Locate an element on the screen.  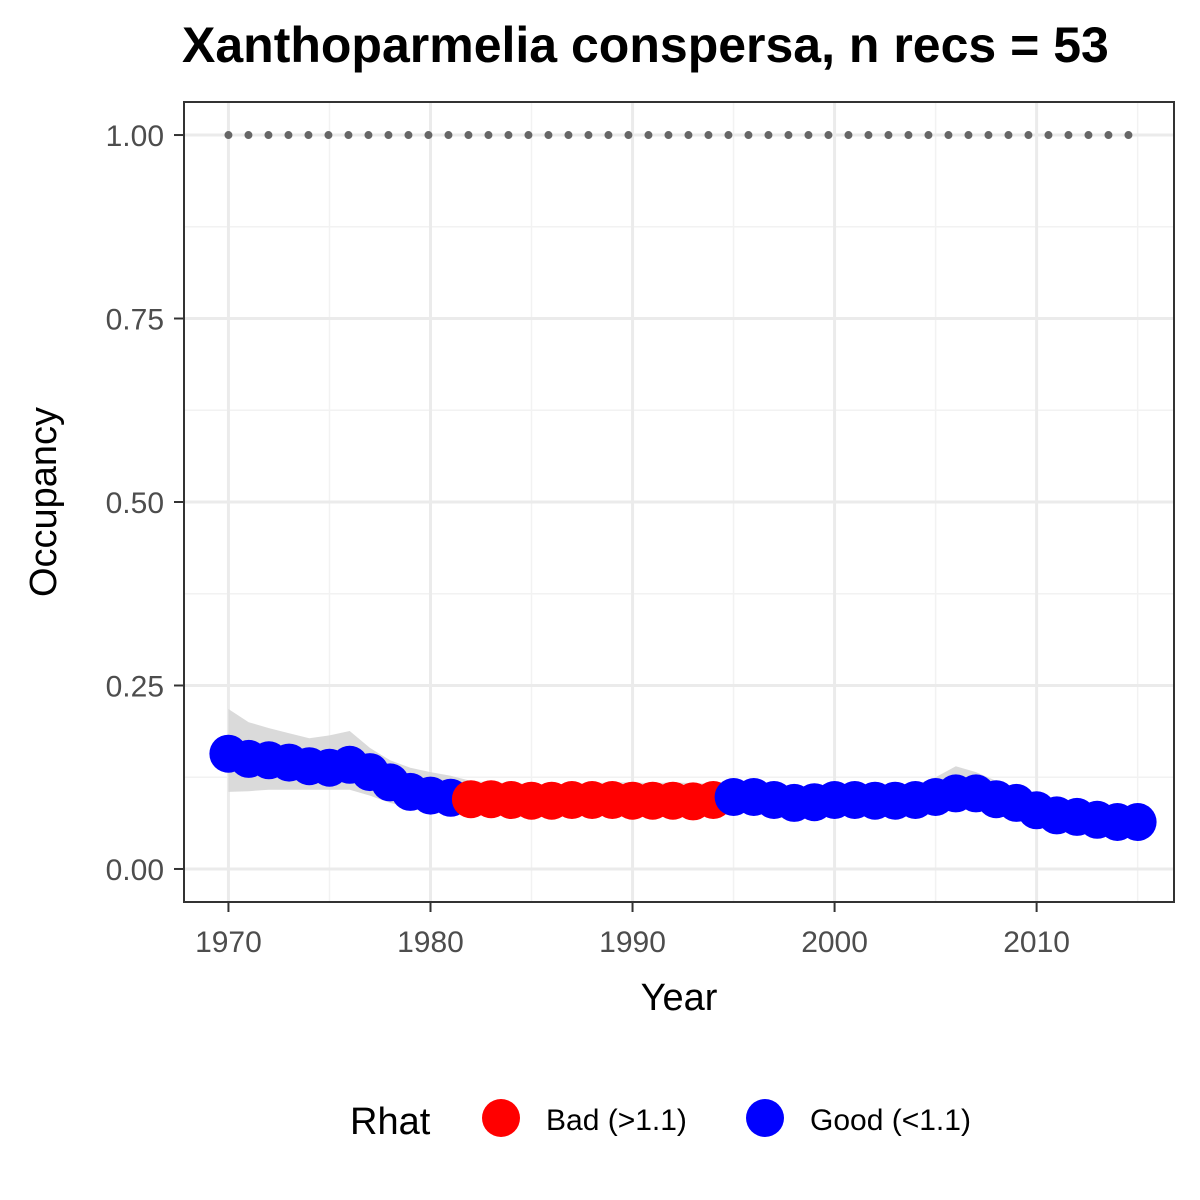
legend-title: Rhat is located at coordinates (390, 1122).